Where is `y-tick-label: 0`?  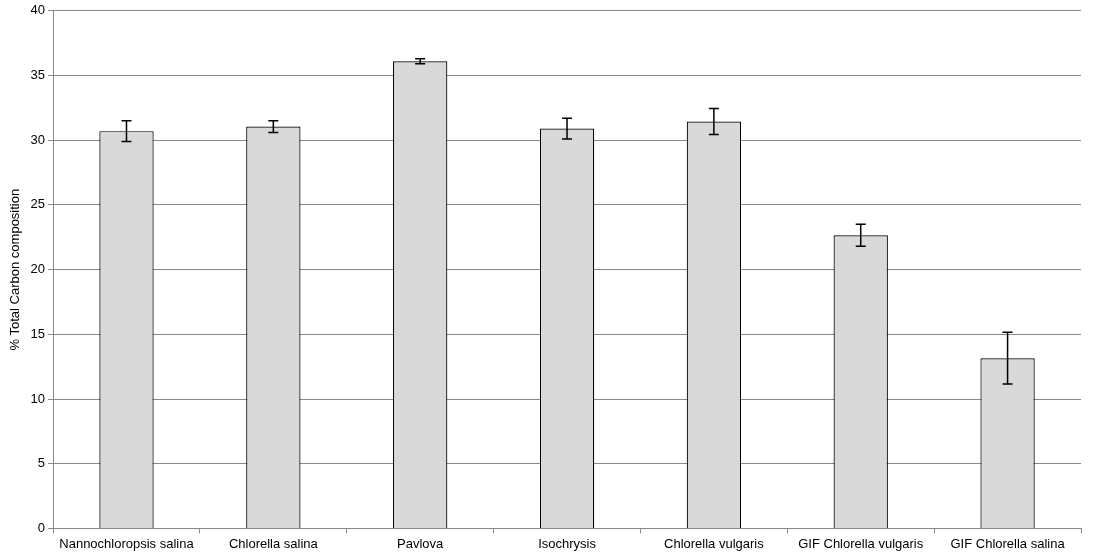
y-tick-label: 0 is located at coordinates (41, 527).